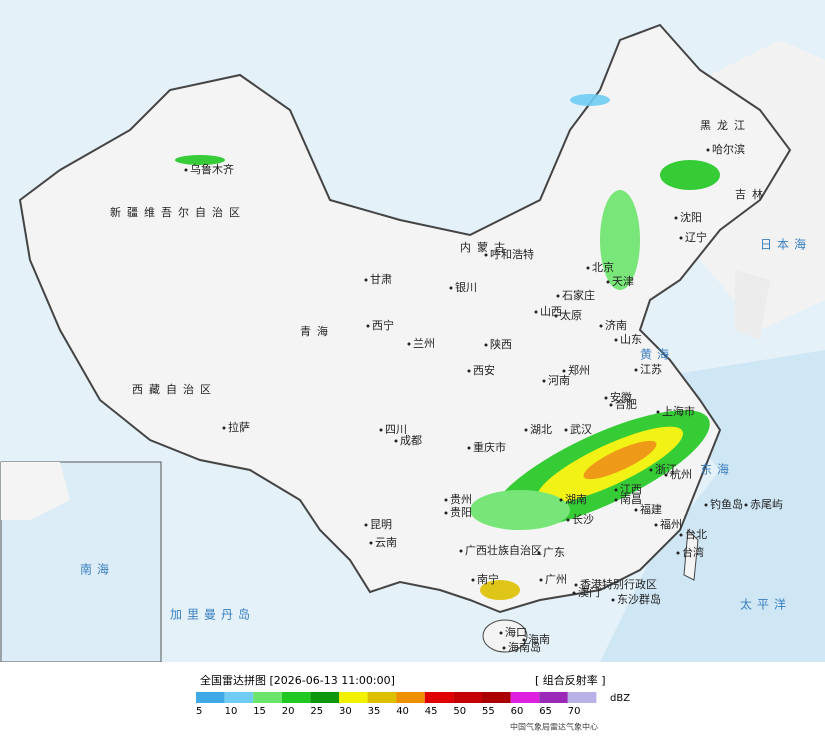 This screenshot has height=739, width=825. Describe the element at coordinates (671, 524) in the screenshot. I see `map-label: 福州` at that location.